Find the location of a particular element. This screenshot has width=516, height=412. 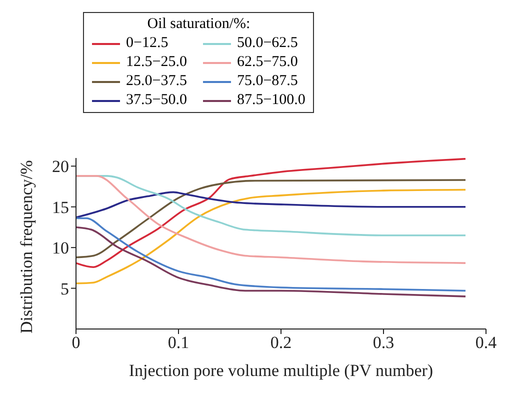

legend-label: 62.5−75.0 is located at coordinates (267, 62).